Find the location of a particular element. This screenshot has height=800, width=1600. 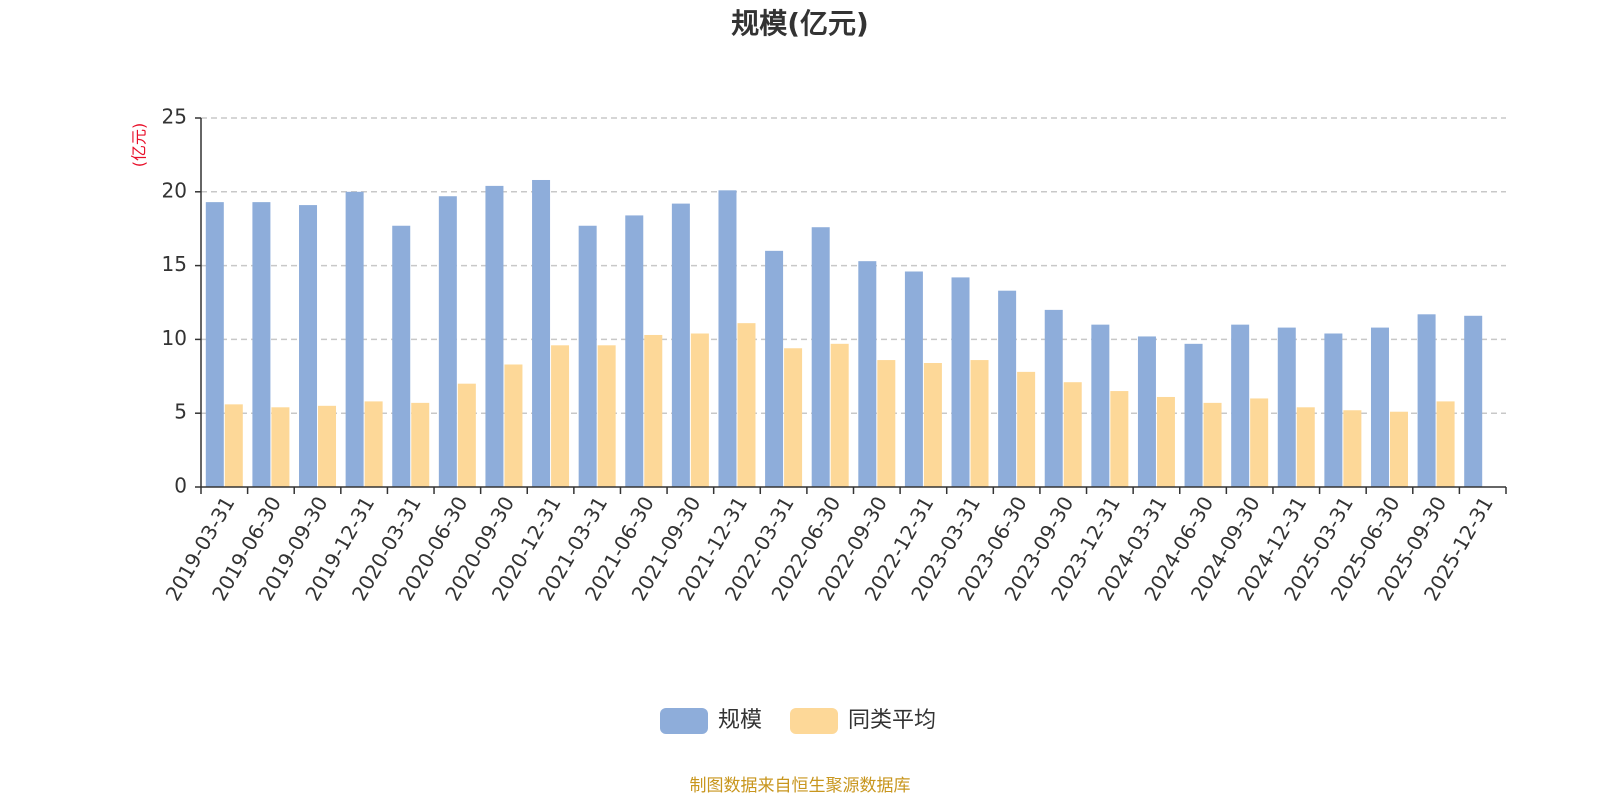

legend-label: 规模 is located at coordinates (740, 720).